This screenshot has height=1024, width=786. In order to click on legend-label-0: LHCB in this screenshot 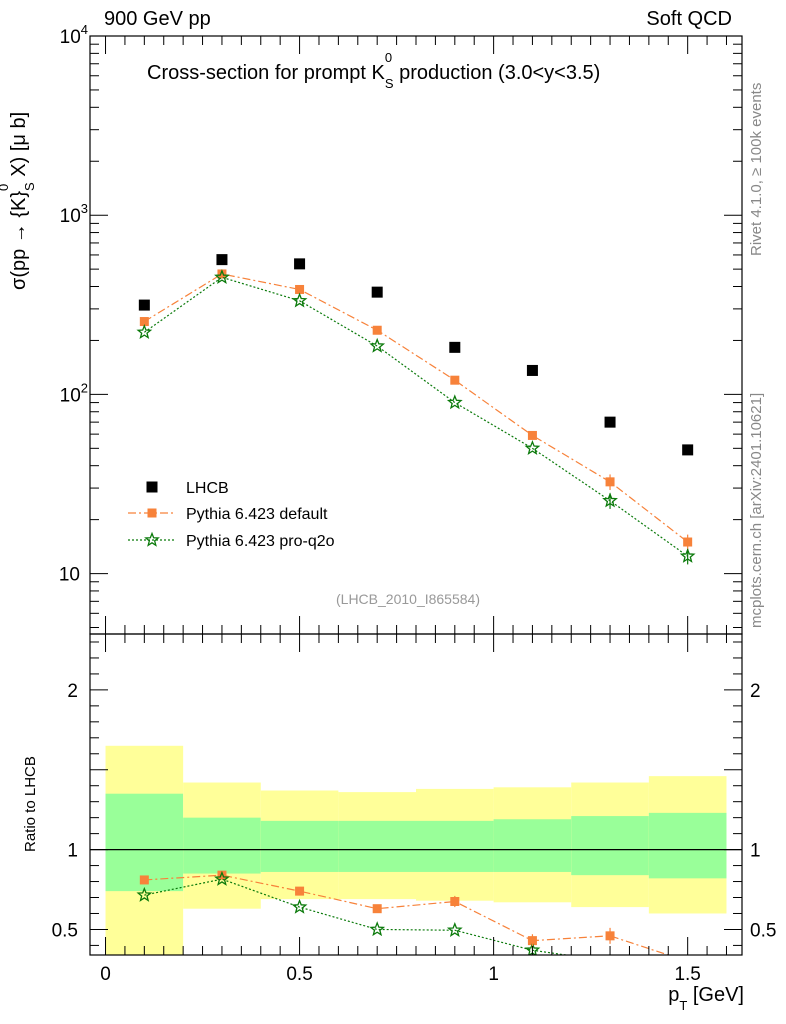, I will do `click(207, 488)`.